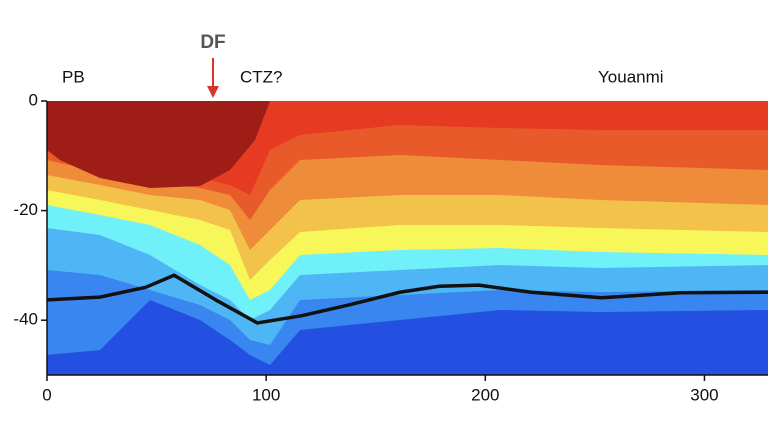 This screenshot has width=768, height=445. Describe the element at coordinates (73, 76) in the screenshot. I see `annotation: PB` at that location.